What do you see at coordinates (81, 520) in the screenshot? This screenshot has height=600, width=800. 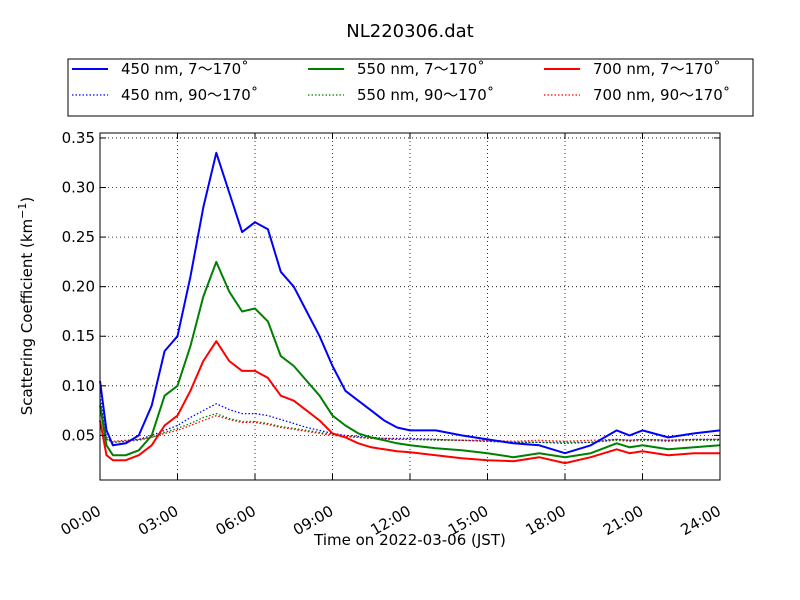 I see `x-tick-label: 00:00` at bounding box center [81, 520].